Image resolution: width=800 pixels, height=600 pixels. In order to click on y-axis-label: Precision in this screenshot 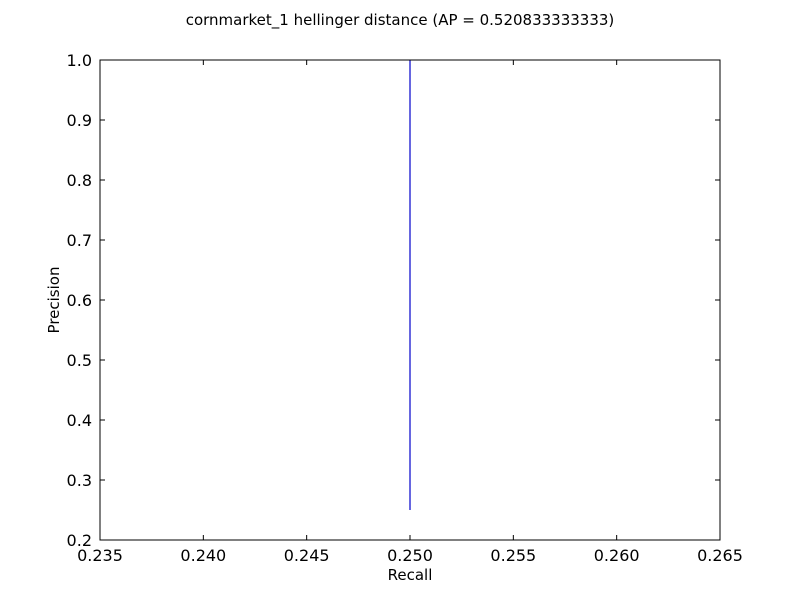, I will do `click(54, 300)`.